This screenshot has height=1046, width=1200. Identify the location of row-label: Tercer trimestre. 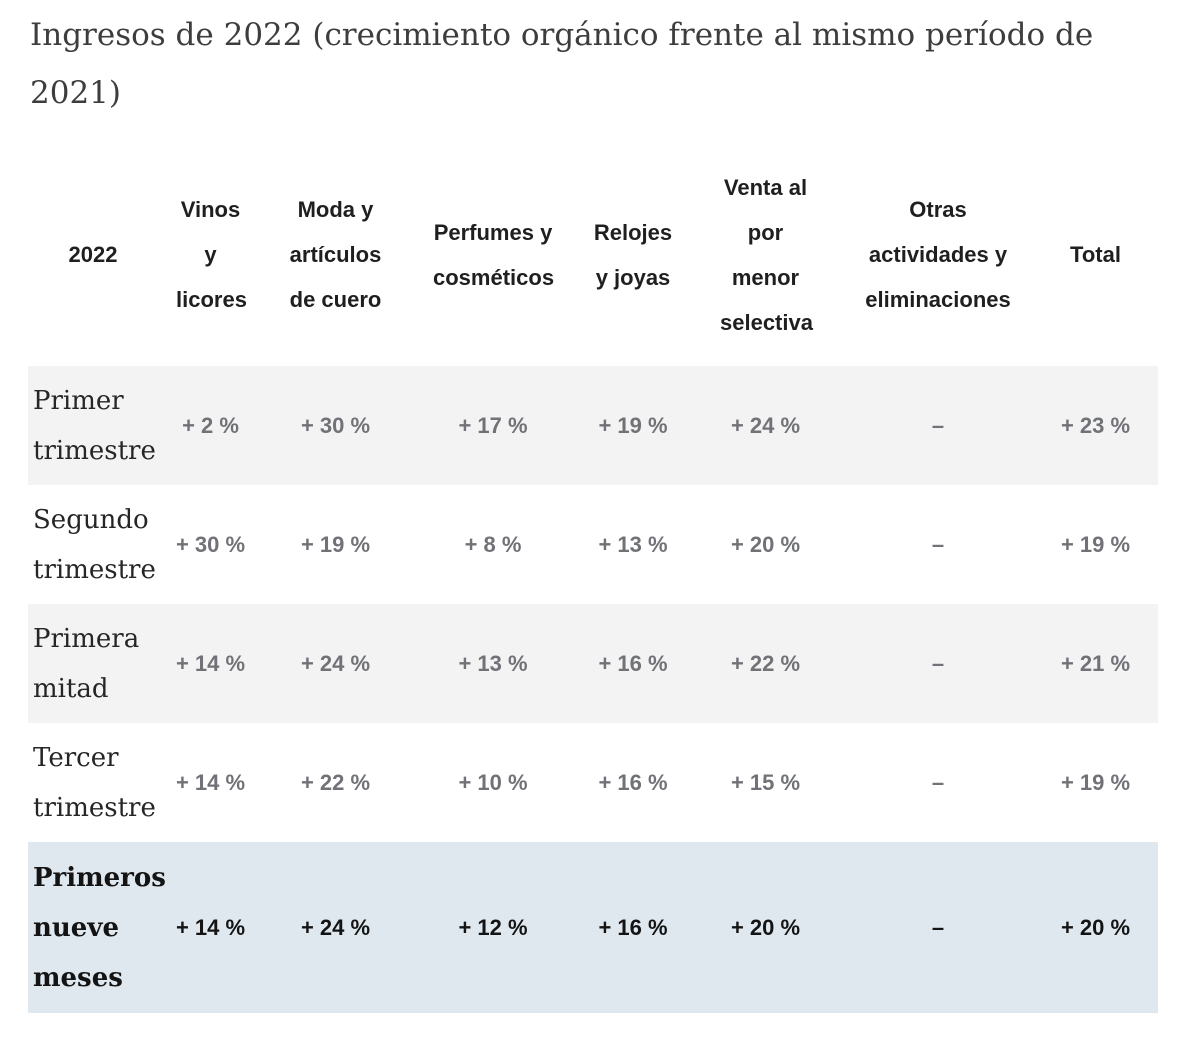
(94, 782).